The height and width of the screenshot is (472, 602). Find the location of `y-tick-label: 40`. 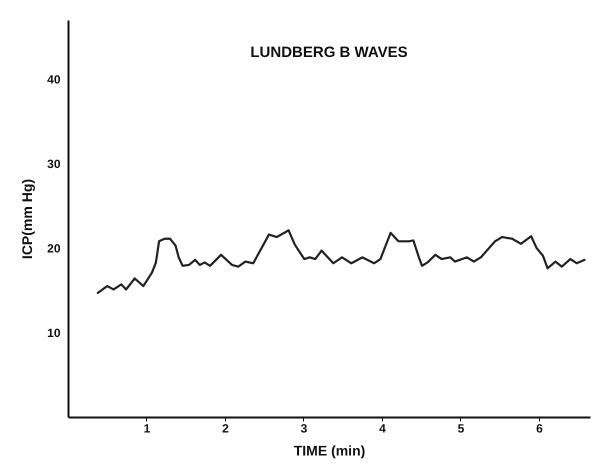

y-tick-label: 40 is located at coordinates (54, 79).